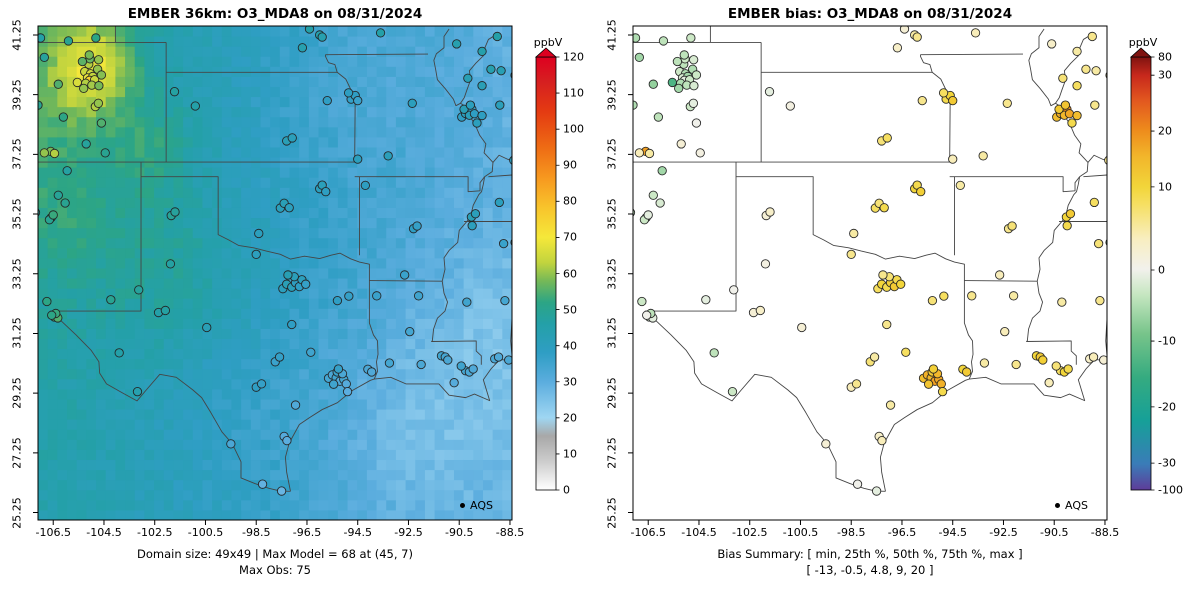 The image size is (1200, 600). What do you see at coordinates (573, 57) in the screenshot?
I see `colorbar-tick-label: 120` at bounding box center [573, 57].